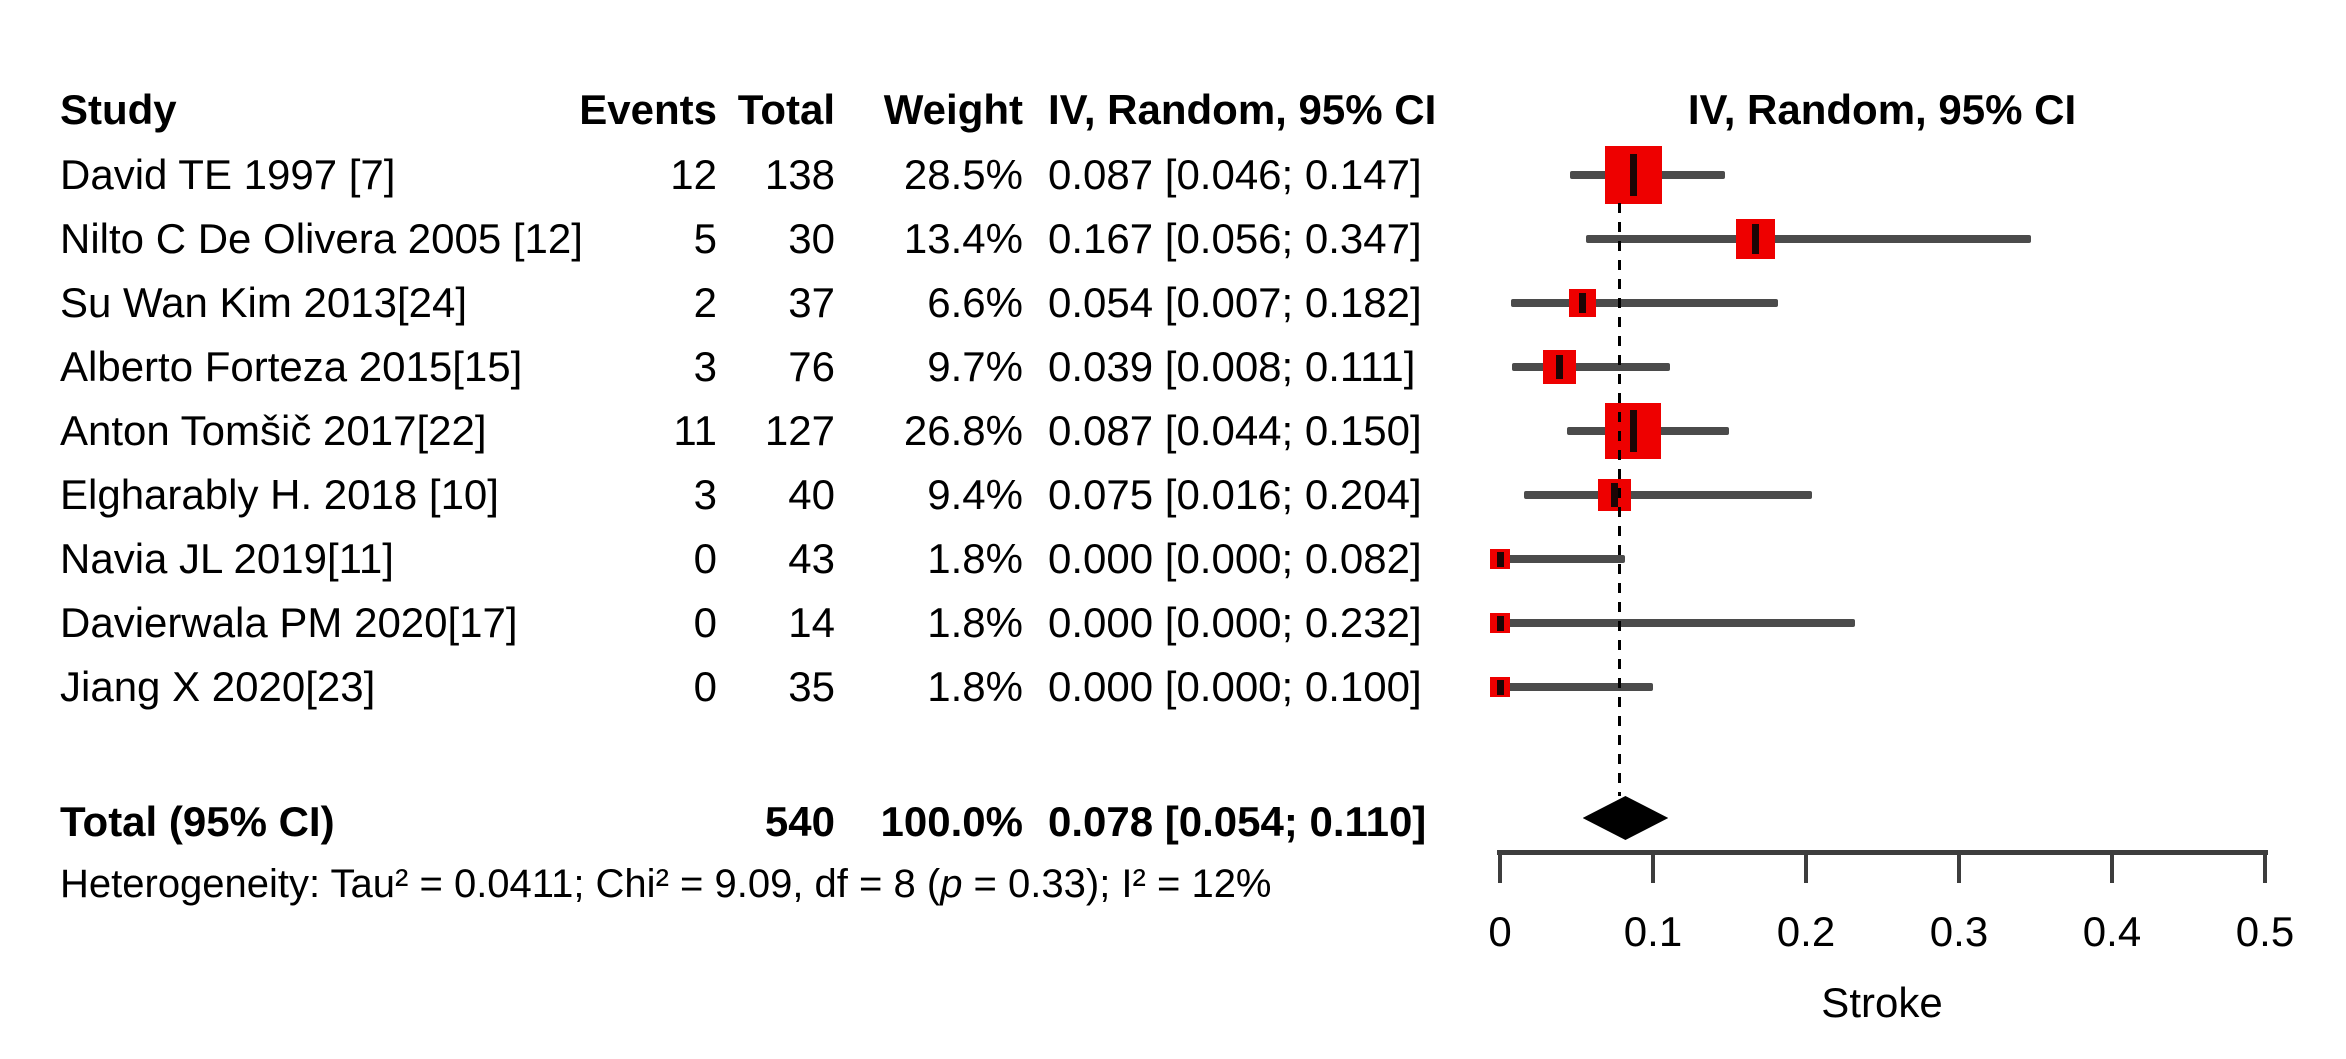  What do you see at coordinates (1235, 494) in the screenshot?
I see `effect-ci-text: 0.075 [0.016; 0.204]` at bounding box center [1235, 494].